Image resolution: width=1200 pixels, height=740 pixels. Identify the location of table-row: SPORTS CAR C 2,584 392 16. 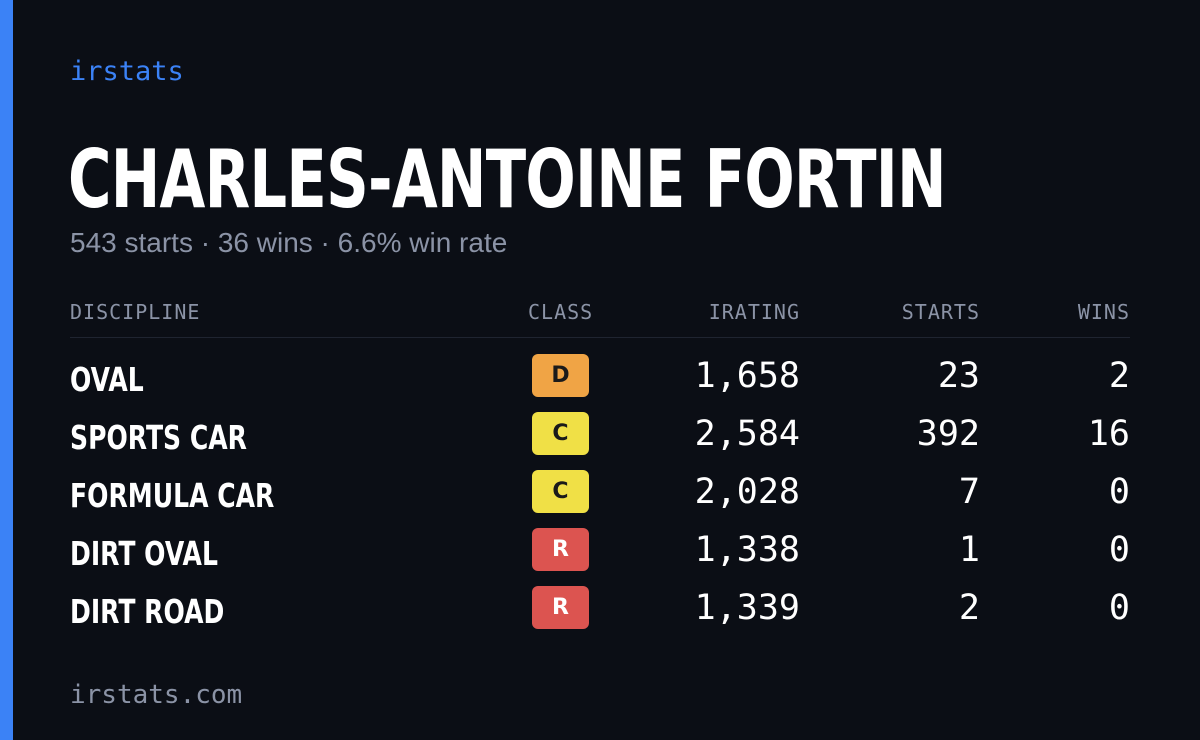
(600, 439).